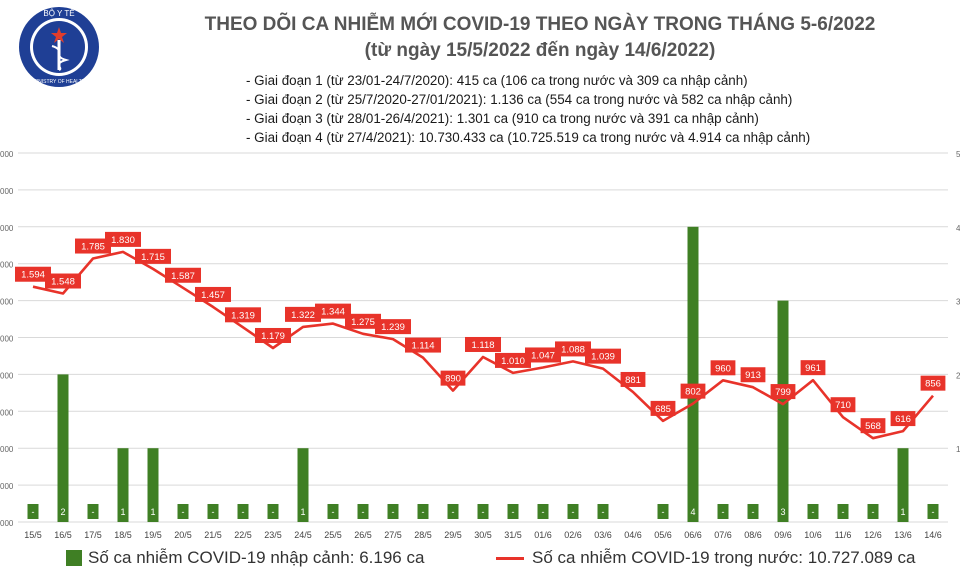 This screenshot has height=576, width=960. I want to click on x-axis-tick: 26/5, so click(363, 535).